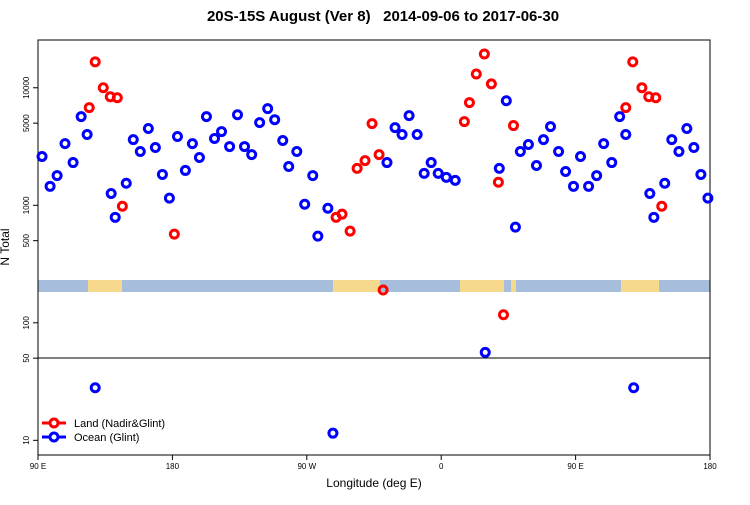  I want to click on y-tick-label: 50, so click(26, 357).